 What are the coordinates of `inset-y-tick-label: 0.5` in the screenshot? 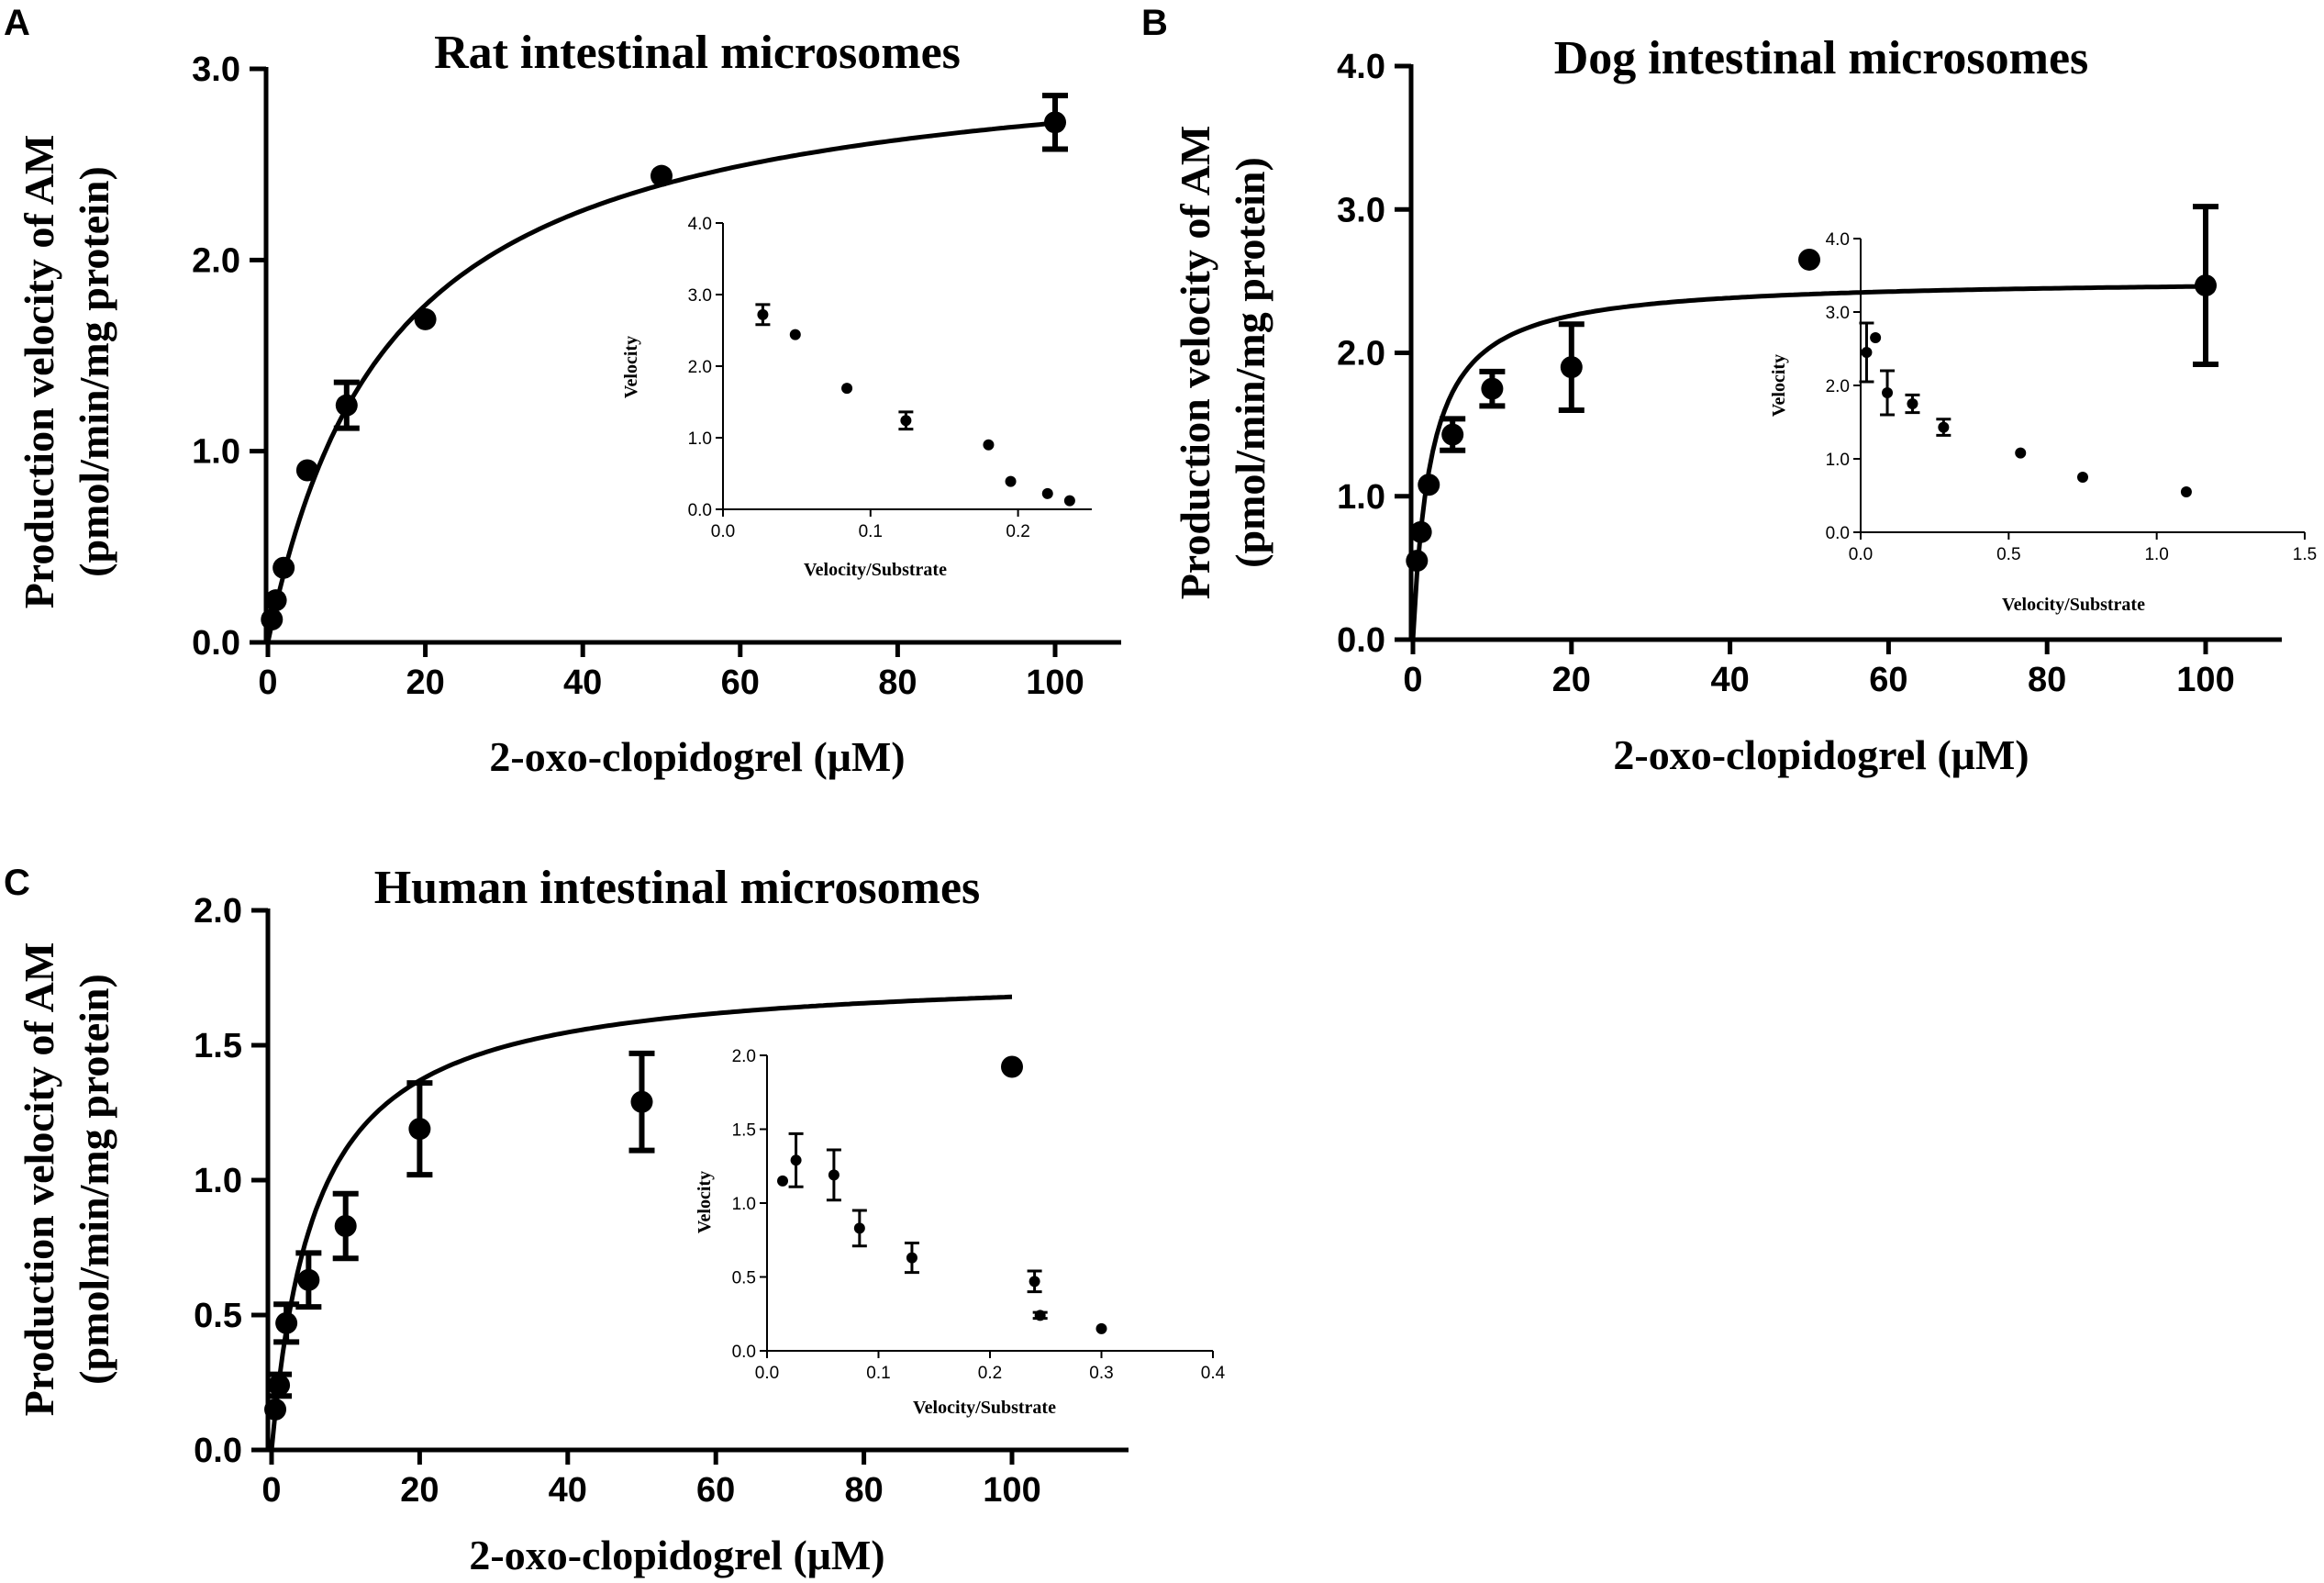 It's located at (744, 1278).